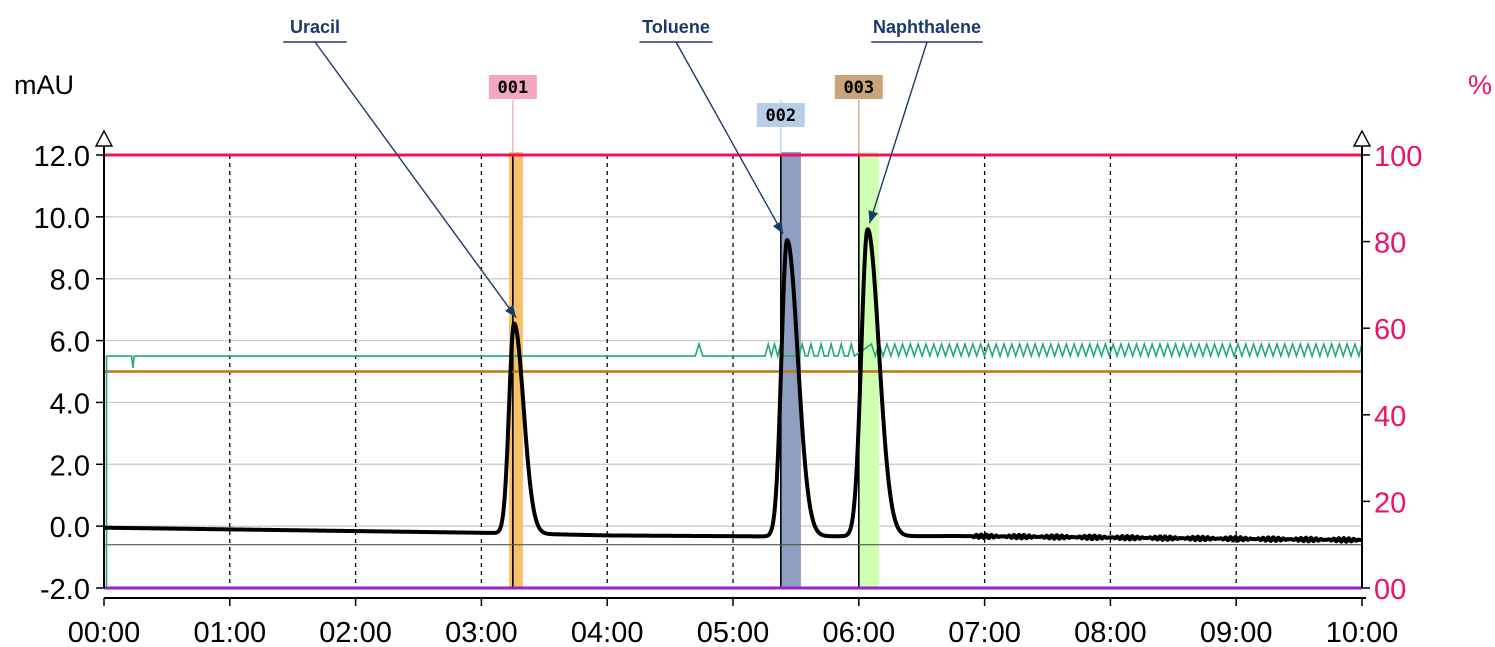 Image resolution: width=1495 pixels, height=647 pixels. What do you see at coordinates (481, 632) in the screenshot?
I see `x-tick-label-3: 03:00` at bounding box center [481, 632].